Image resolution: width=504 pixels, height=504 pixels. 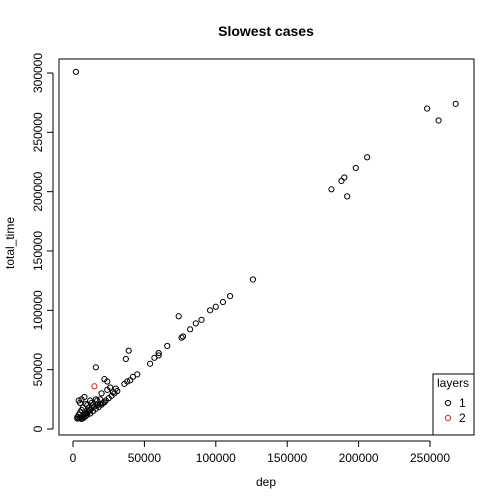 I want to click on y-tick-label: 100000, so click(x=38, y=310).